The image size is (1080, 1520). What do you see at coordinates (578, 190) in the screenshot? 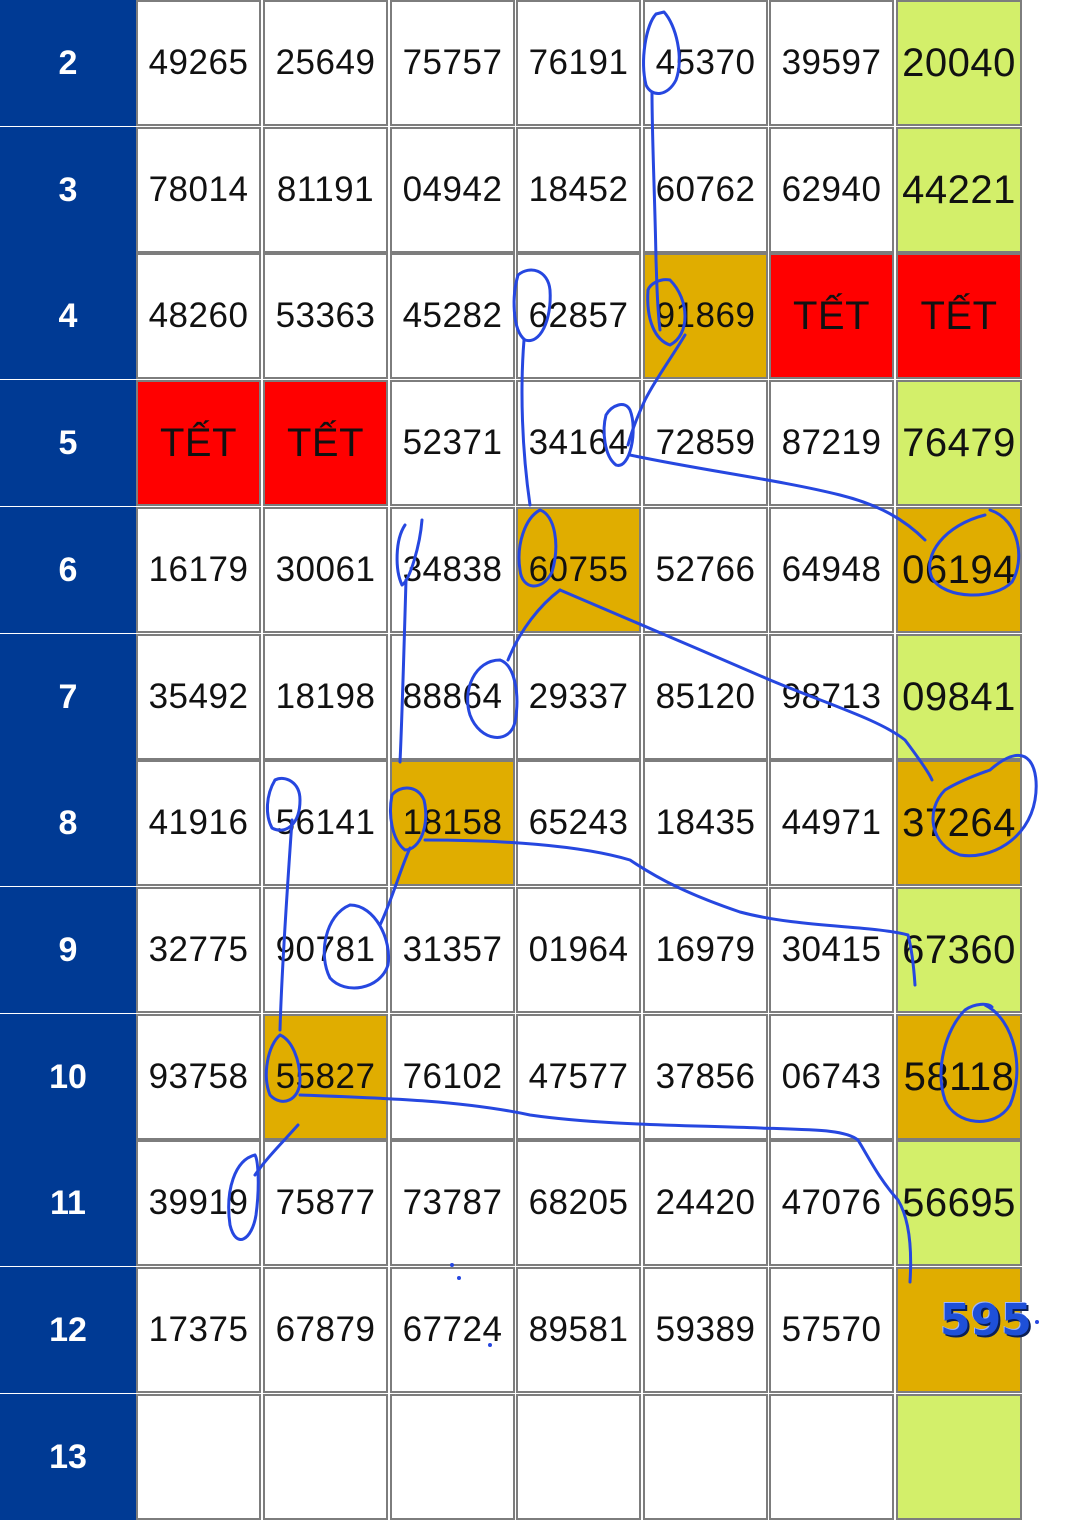
I see `number-cell: 18452` at bounding box center [578, 190].